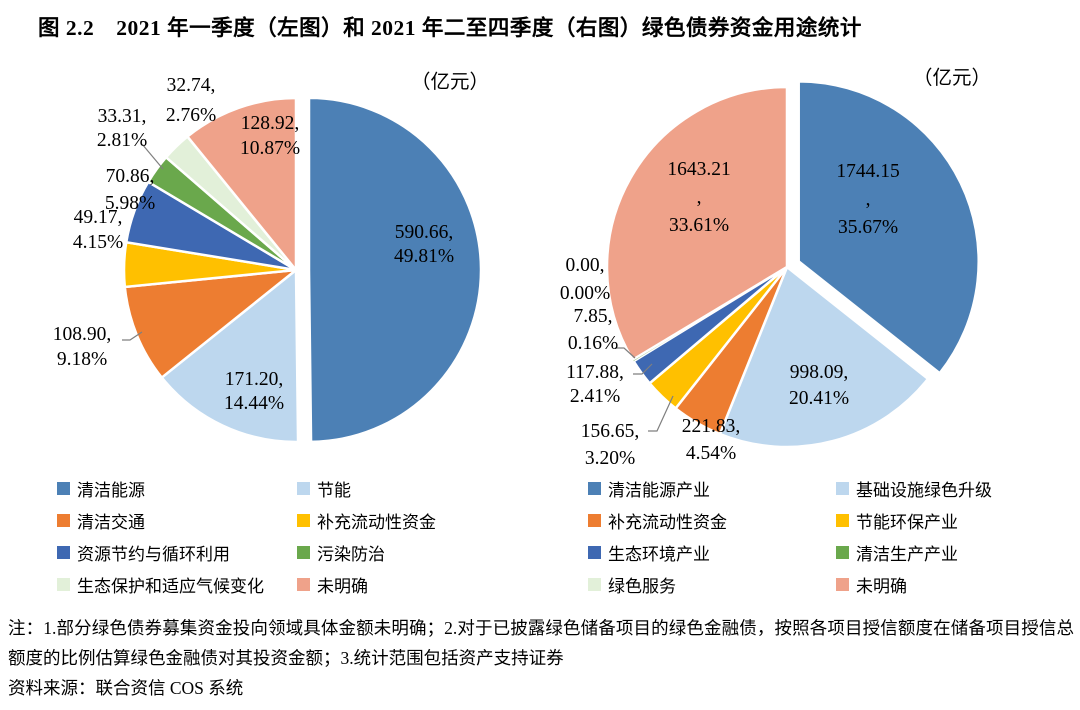 The image size is (1080, 710). Describe the element at coordinates (170, 586) in the screenshot. I see `legend-label: 生态保护和适应气候变化` at that location.